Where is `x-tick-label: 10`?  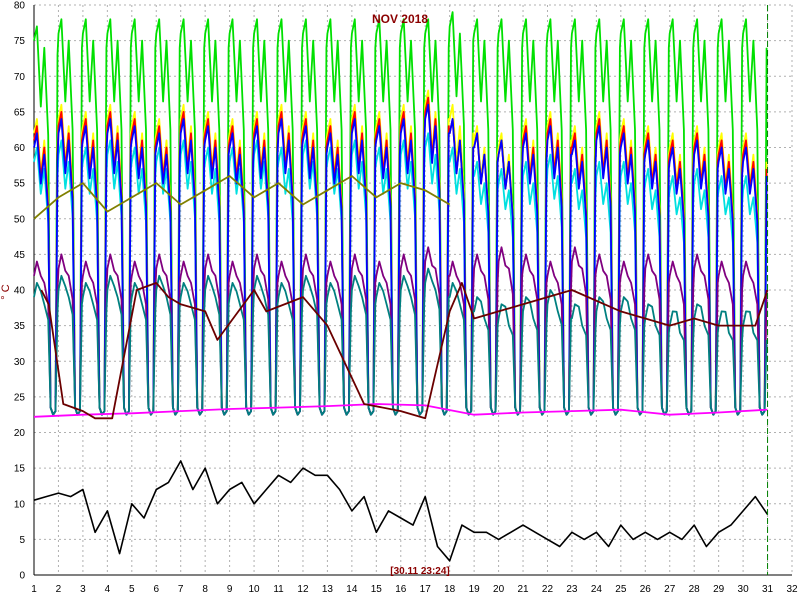
x-tick-label: 10 is located at coordinates (255, 589).